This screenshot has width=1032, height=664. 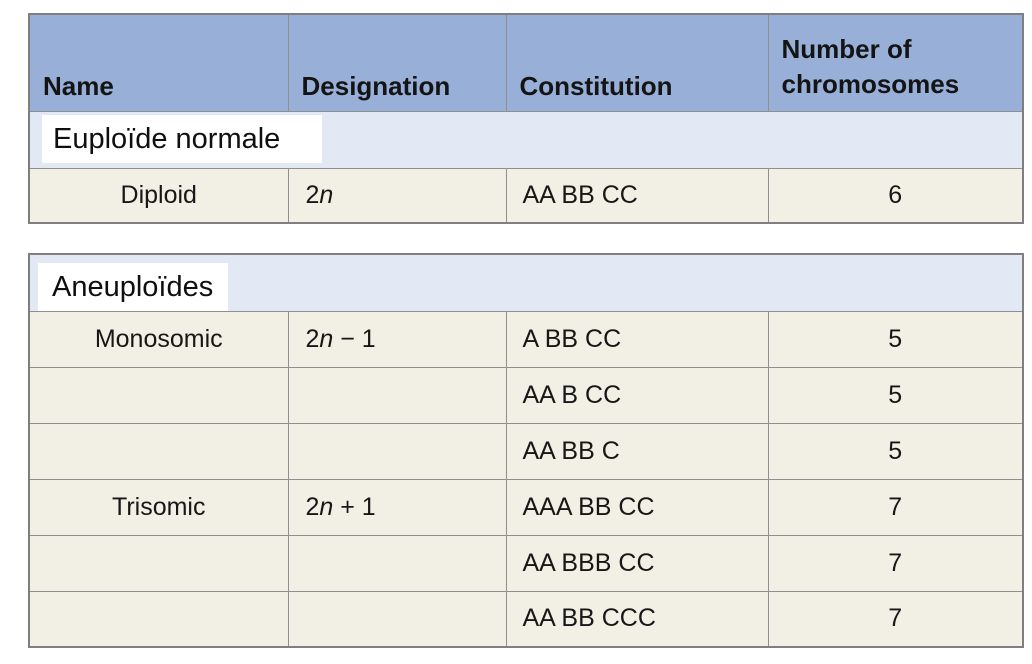 What do you see at coordinates (158, 62) in the screenshot?
I see `column-header-name: Name` at bounding box center [158, 62].